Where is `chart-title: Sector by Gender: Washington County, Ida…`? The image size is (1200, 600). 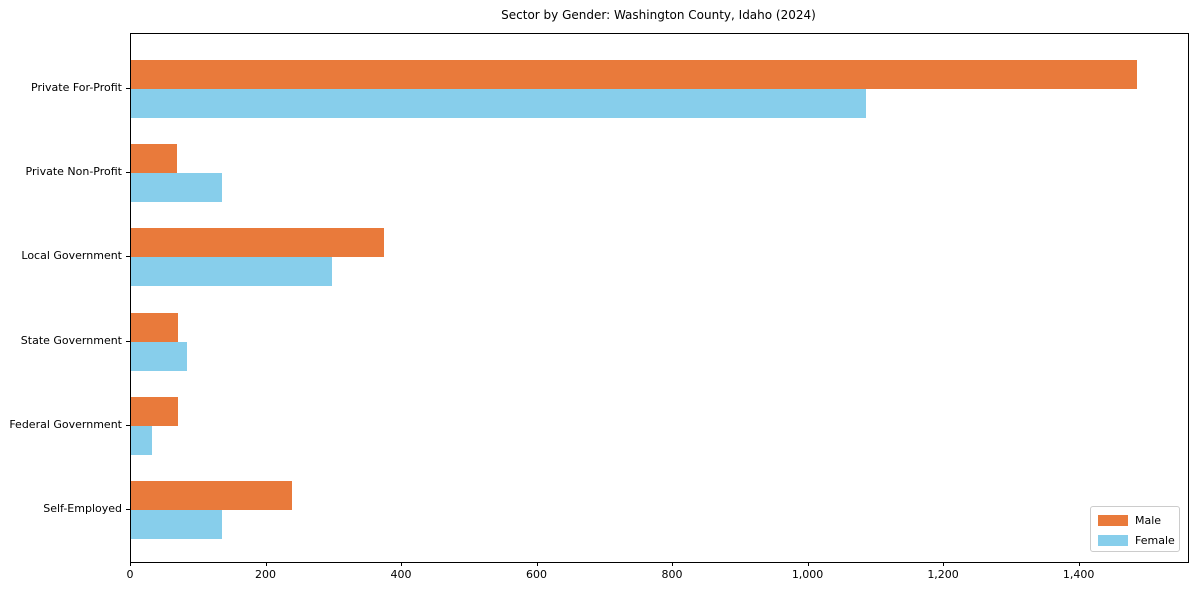
chart-title: Sector by Gender: Washington County, Ida… is located at coordinates (658, 15).